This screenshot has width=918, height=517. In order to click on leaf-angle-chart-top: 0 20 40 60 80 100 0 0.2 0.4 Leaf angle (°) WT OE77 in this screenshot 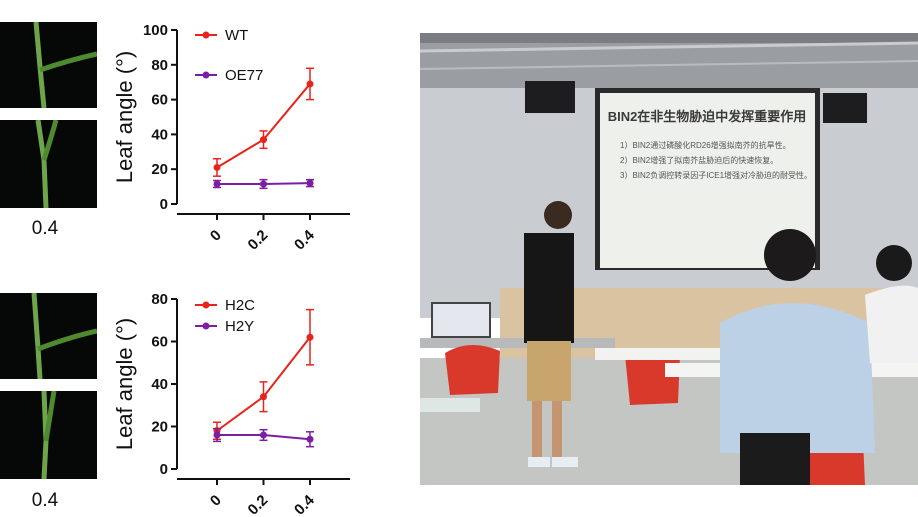, I will do `click(231, 136)`.